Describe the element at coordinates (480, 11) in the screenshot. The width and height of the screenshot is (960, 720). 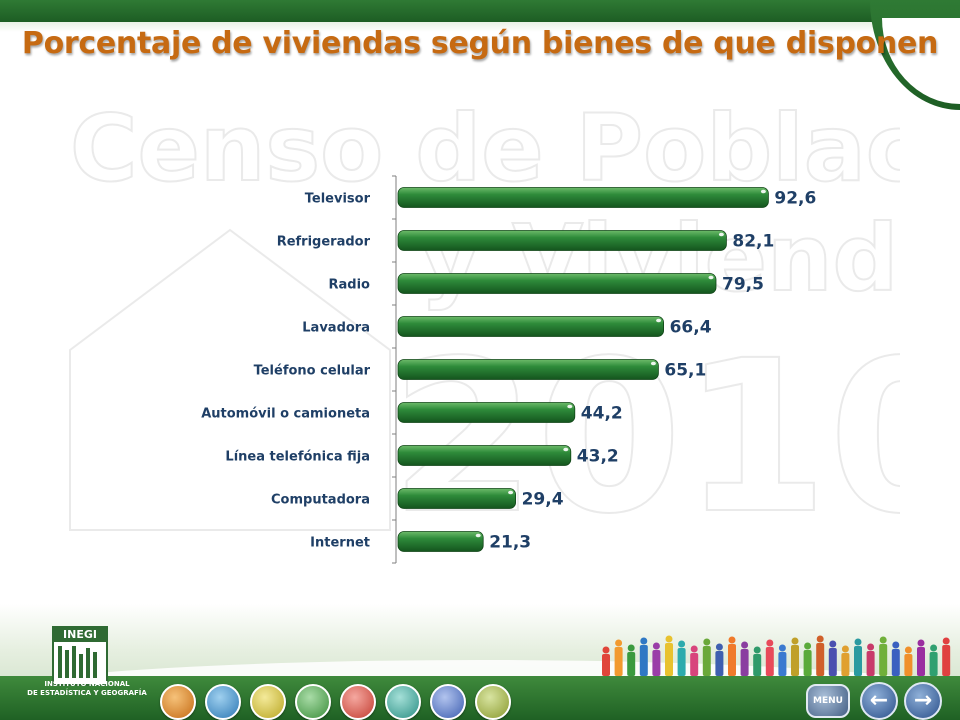
I see `top-band` at that location.